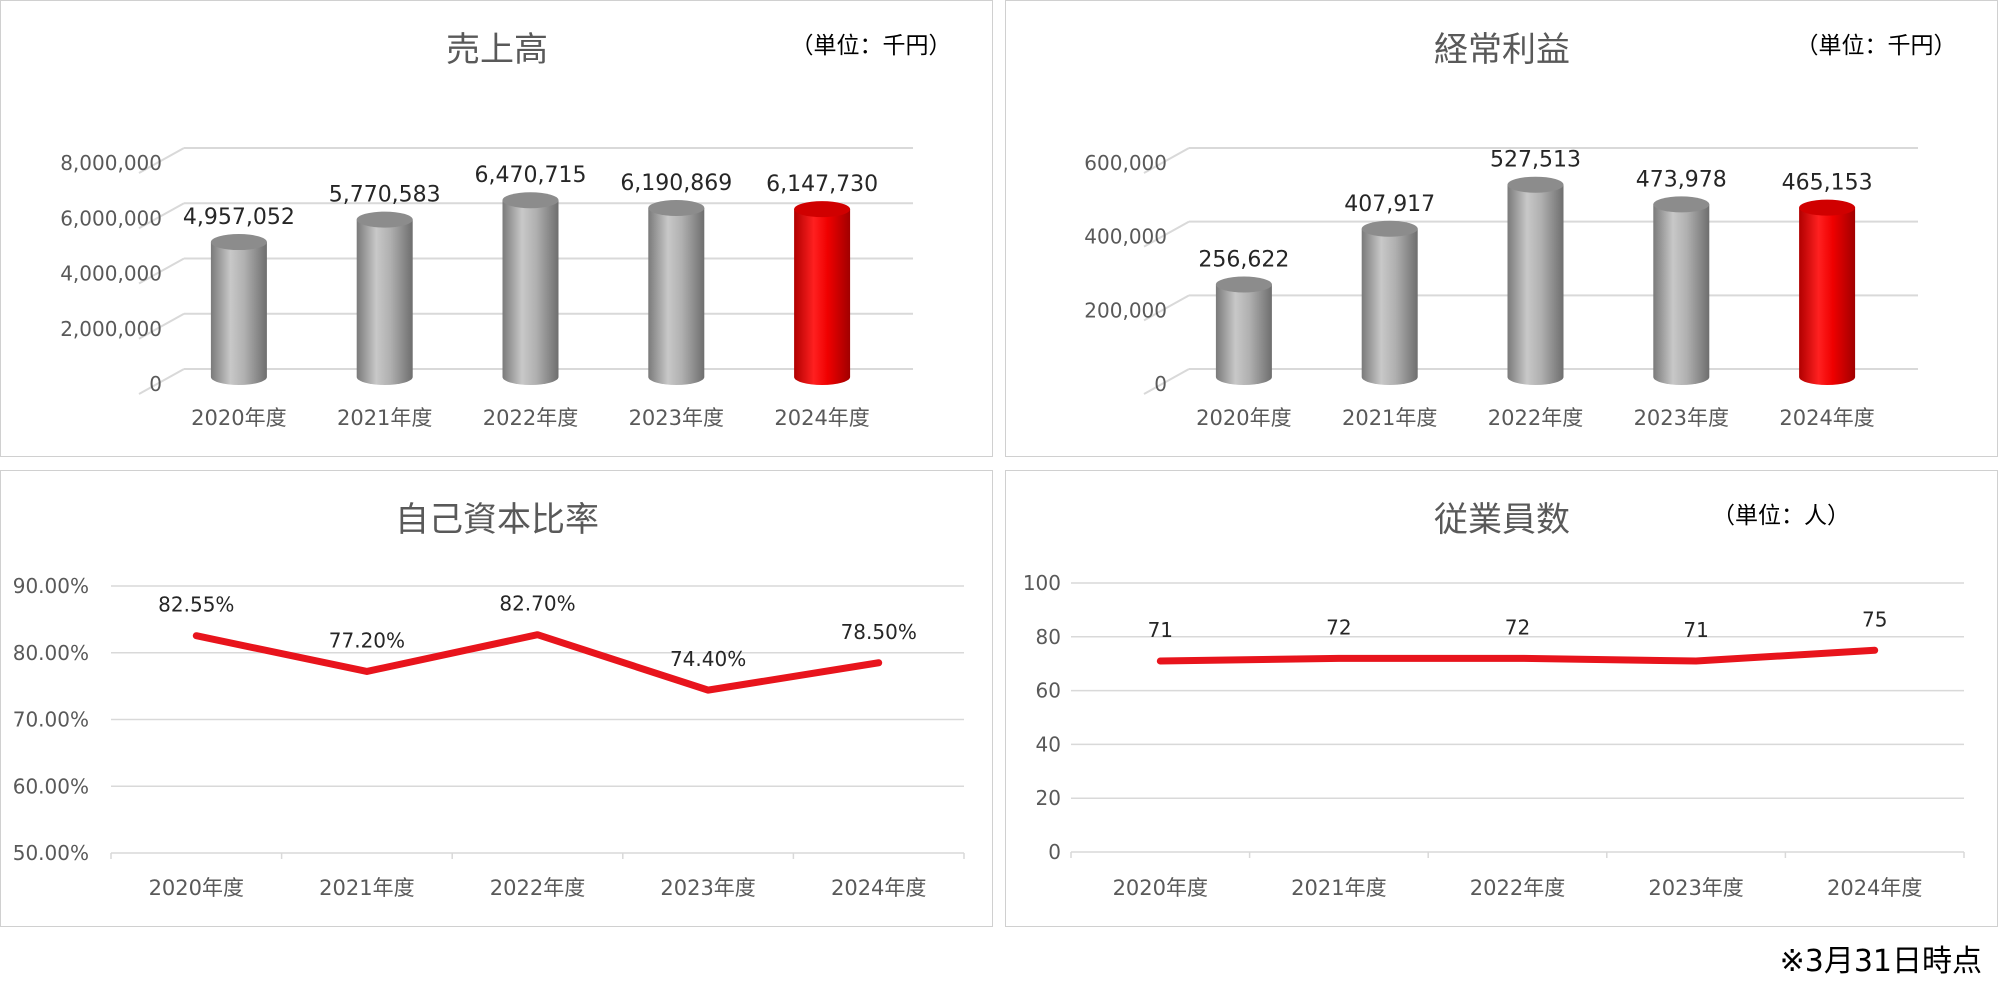 The height and width of the screenshot is (994, 2000). I want to click on ordinary-profit-xtick-label: 2023年度, so click(1681, 418).